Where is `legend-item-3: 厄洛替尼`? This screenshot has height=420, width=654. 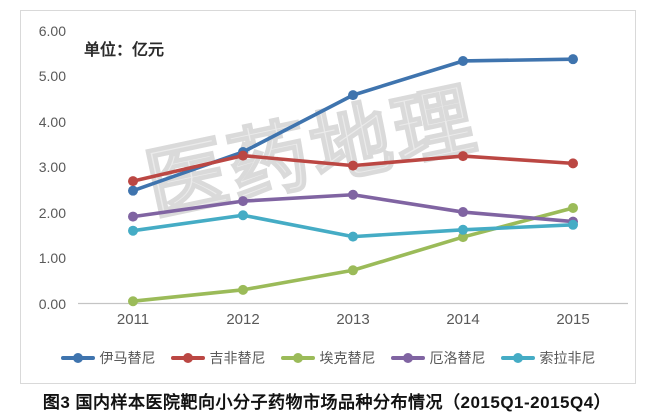 legend-item-3: 厄洛替尼 is located at coordinates (438, 358).